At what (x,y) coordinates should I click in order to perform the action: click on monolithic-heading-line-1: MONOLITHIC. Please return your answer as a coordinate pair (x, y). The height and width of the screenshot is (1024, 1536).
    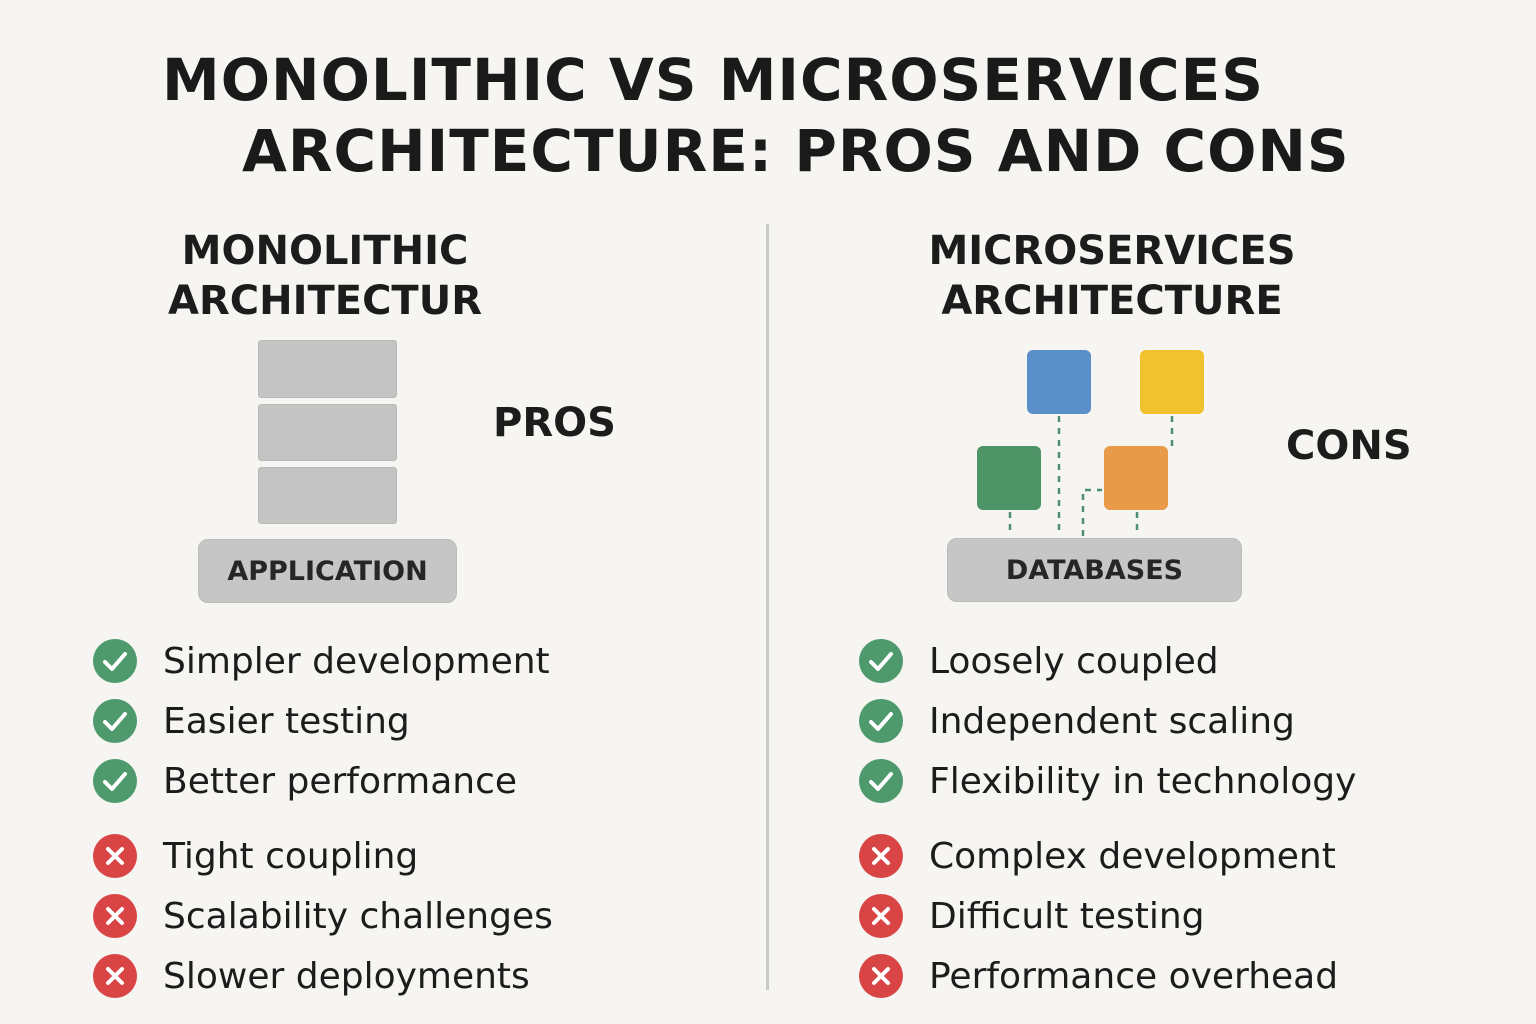
    Looking at the image, I should click on (325, 251).